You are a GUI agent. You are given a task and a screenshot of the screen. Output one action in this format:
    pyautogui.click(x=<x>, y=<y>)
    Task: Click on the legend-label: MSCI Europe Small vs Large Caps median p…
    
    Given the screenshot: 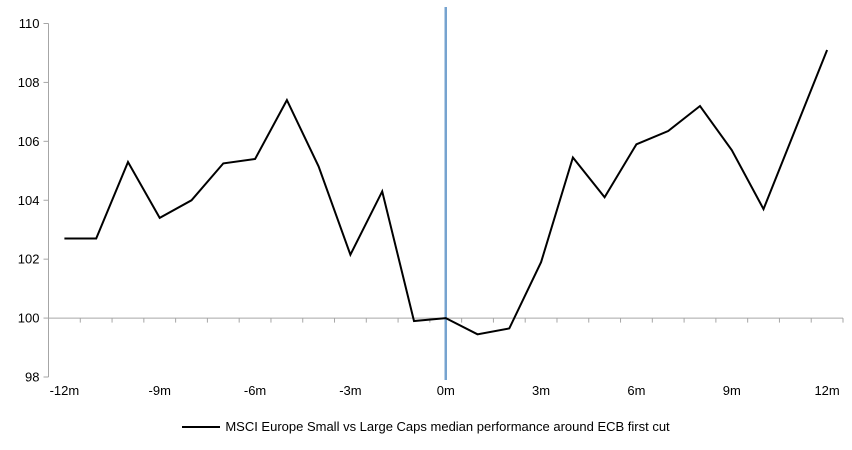 What is the action you would take?
    pyautogui.click(x=447, y=426)
    